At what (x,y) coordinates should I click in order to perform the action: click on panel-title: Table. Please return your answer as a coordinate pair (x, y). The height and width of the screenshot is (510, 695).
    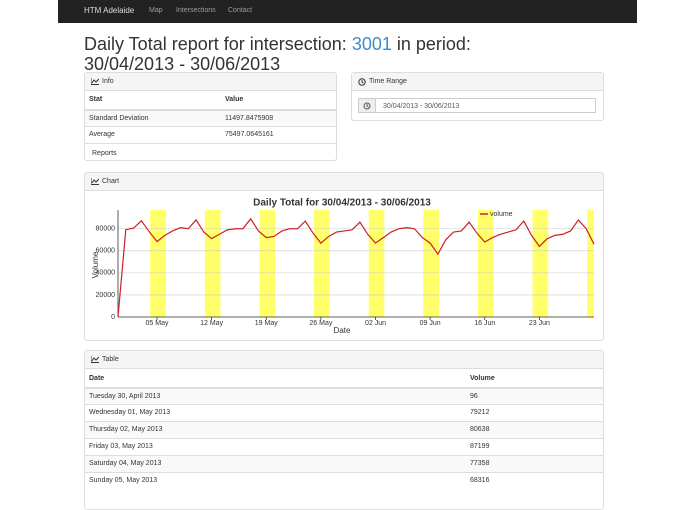
    Looking at the image, I should click on (110, 359).